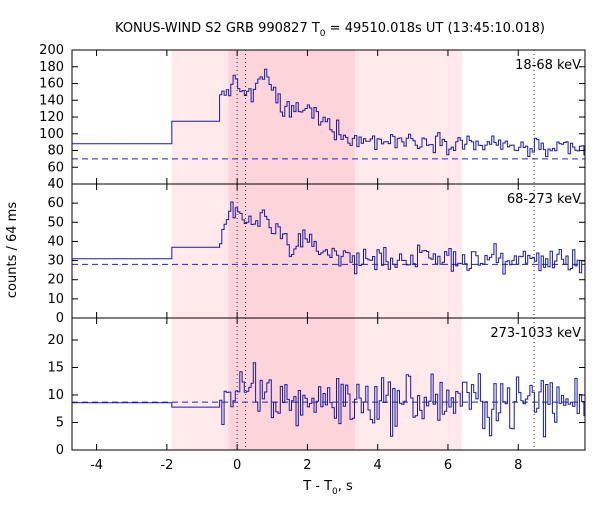  What do you see at coordinates (12, 250) in the screenshot?
I see `y-axis-label: counts / 64 ms` at bounding box center [12, 250].